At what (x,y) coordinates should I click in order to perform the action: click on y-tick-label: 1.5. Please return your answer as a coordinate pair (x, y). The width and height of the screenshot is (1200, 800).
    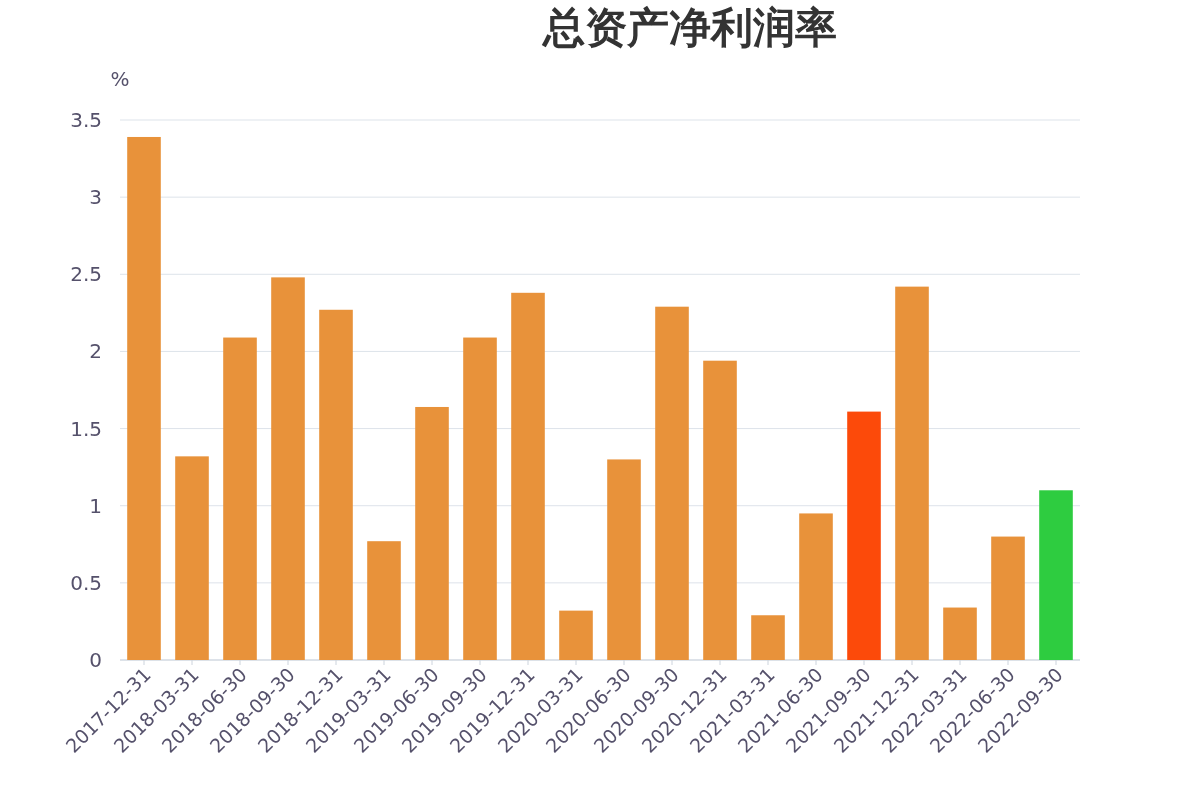
    Looking at the image, I should click on (86, 428).